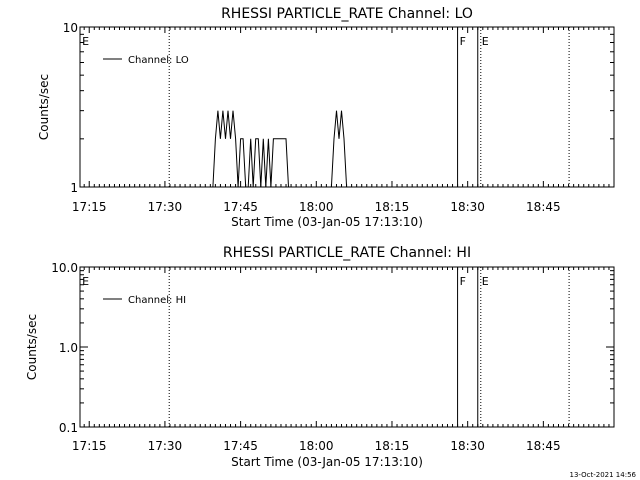 The image size is (640, 480). I want to click on chart-title: RHESSI PARTICLE_RATE Channel: HI, so click(347, 253).